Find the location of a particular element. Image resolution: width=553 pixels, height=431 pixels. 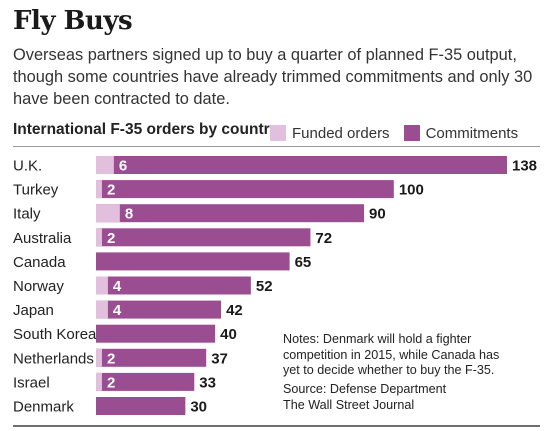

bar-funded-norway is located at coordinates (102, 285).